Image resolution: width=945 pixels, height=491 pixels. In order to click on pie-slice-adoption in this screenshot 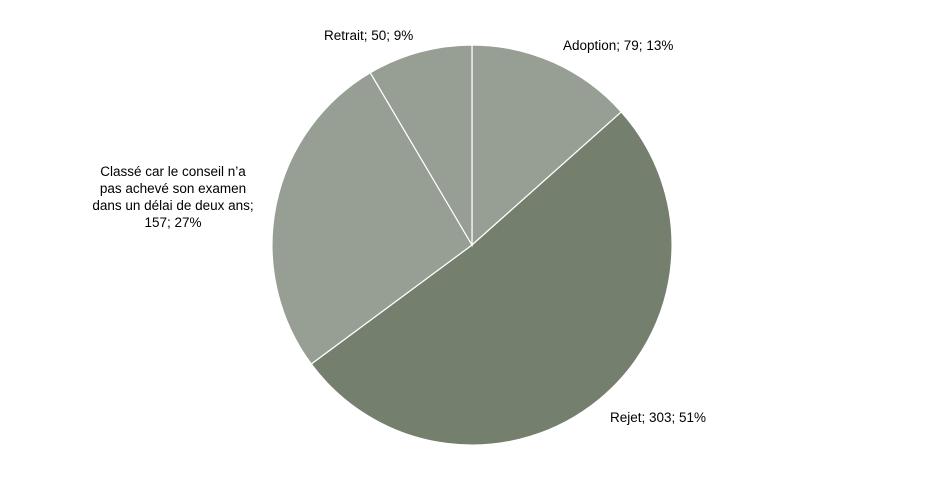, I will do `click(547, 145)`.